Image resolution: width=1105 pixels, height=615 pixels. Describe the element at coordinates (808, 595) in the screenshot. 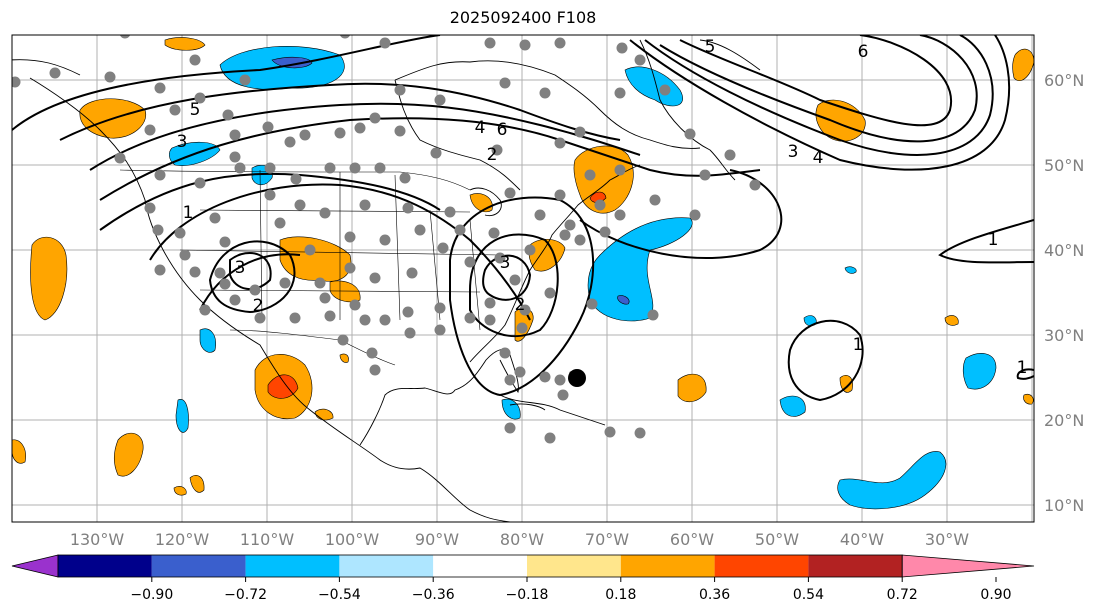

I see `colorbar-tick-label: 0.54` at that location.